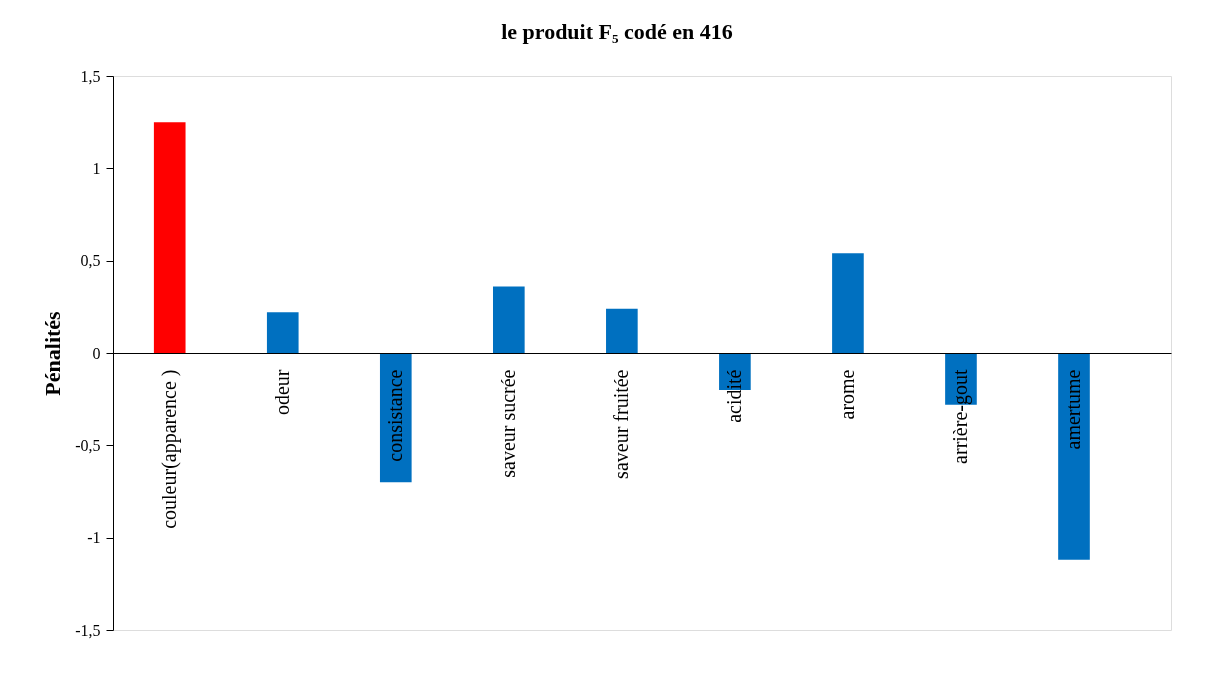 The image size is (1215, 675). I want to click on x-tick-label: odeur, so click(281, 392).